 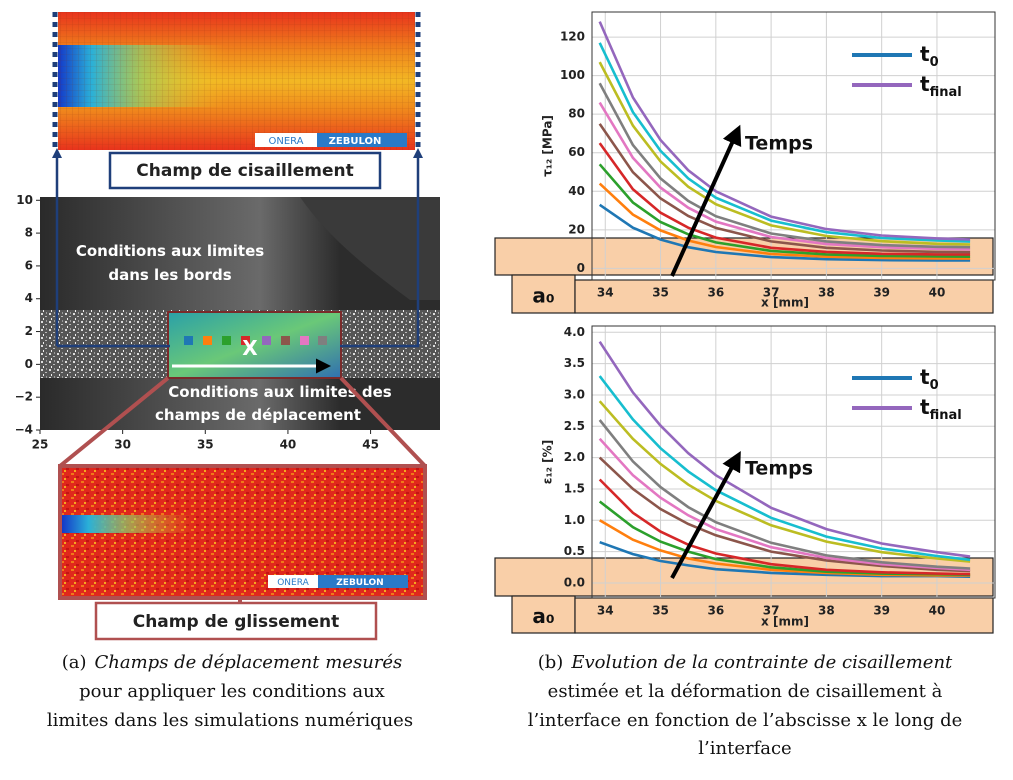 I want to click on x-axis-label: x [mm], so click(x=785, y=622).